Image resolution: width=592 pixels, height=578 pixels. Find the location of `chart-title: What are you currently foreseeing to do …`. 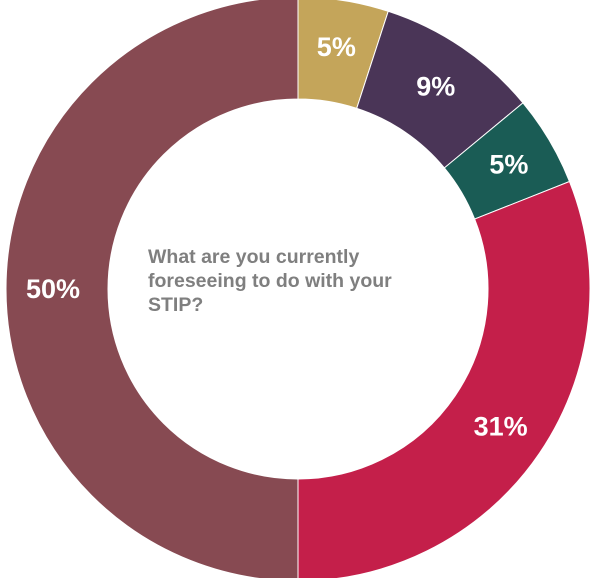

chart-title: What are you currently foreseeing to do … is located at coordinates (270, 281).